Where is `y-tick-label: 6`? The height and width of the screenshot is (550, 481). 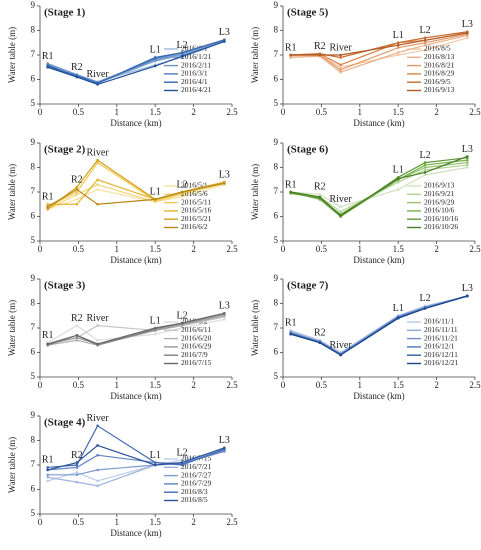 y-tick-label: 6 is located at coordinates (33, 489).